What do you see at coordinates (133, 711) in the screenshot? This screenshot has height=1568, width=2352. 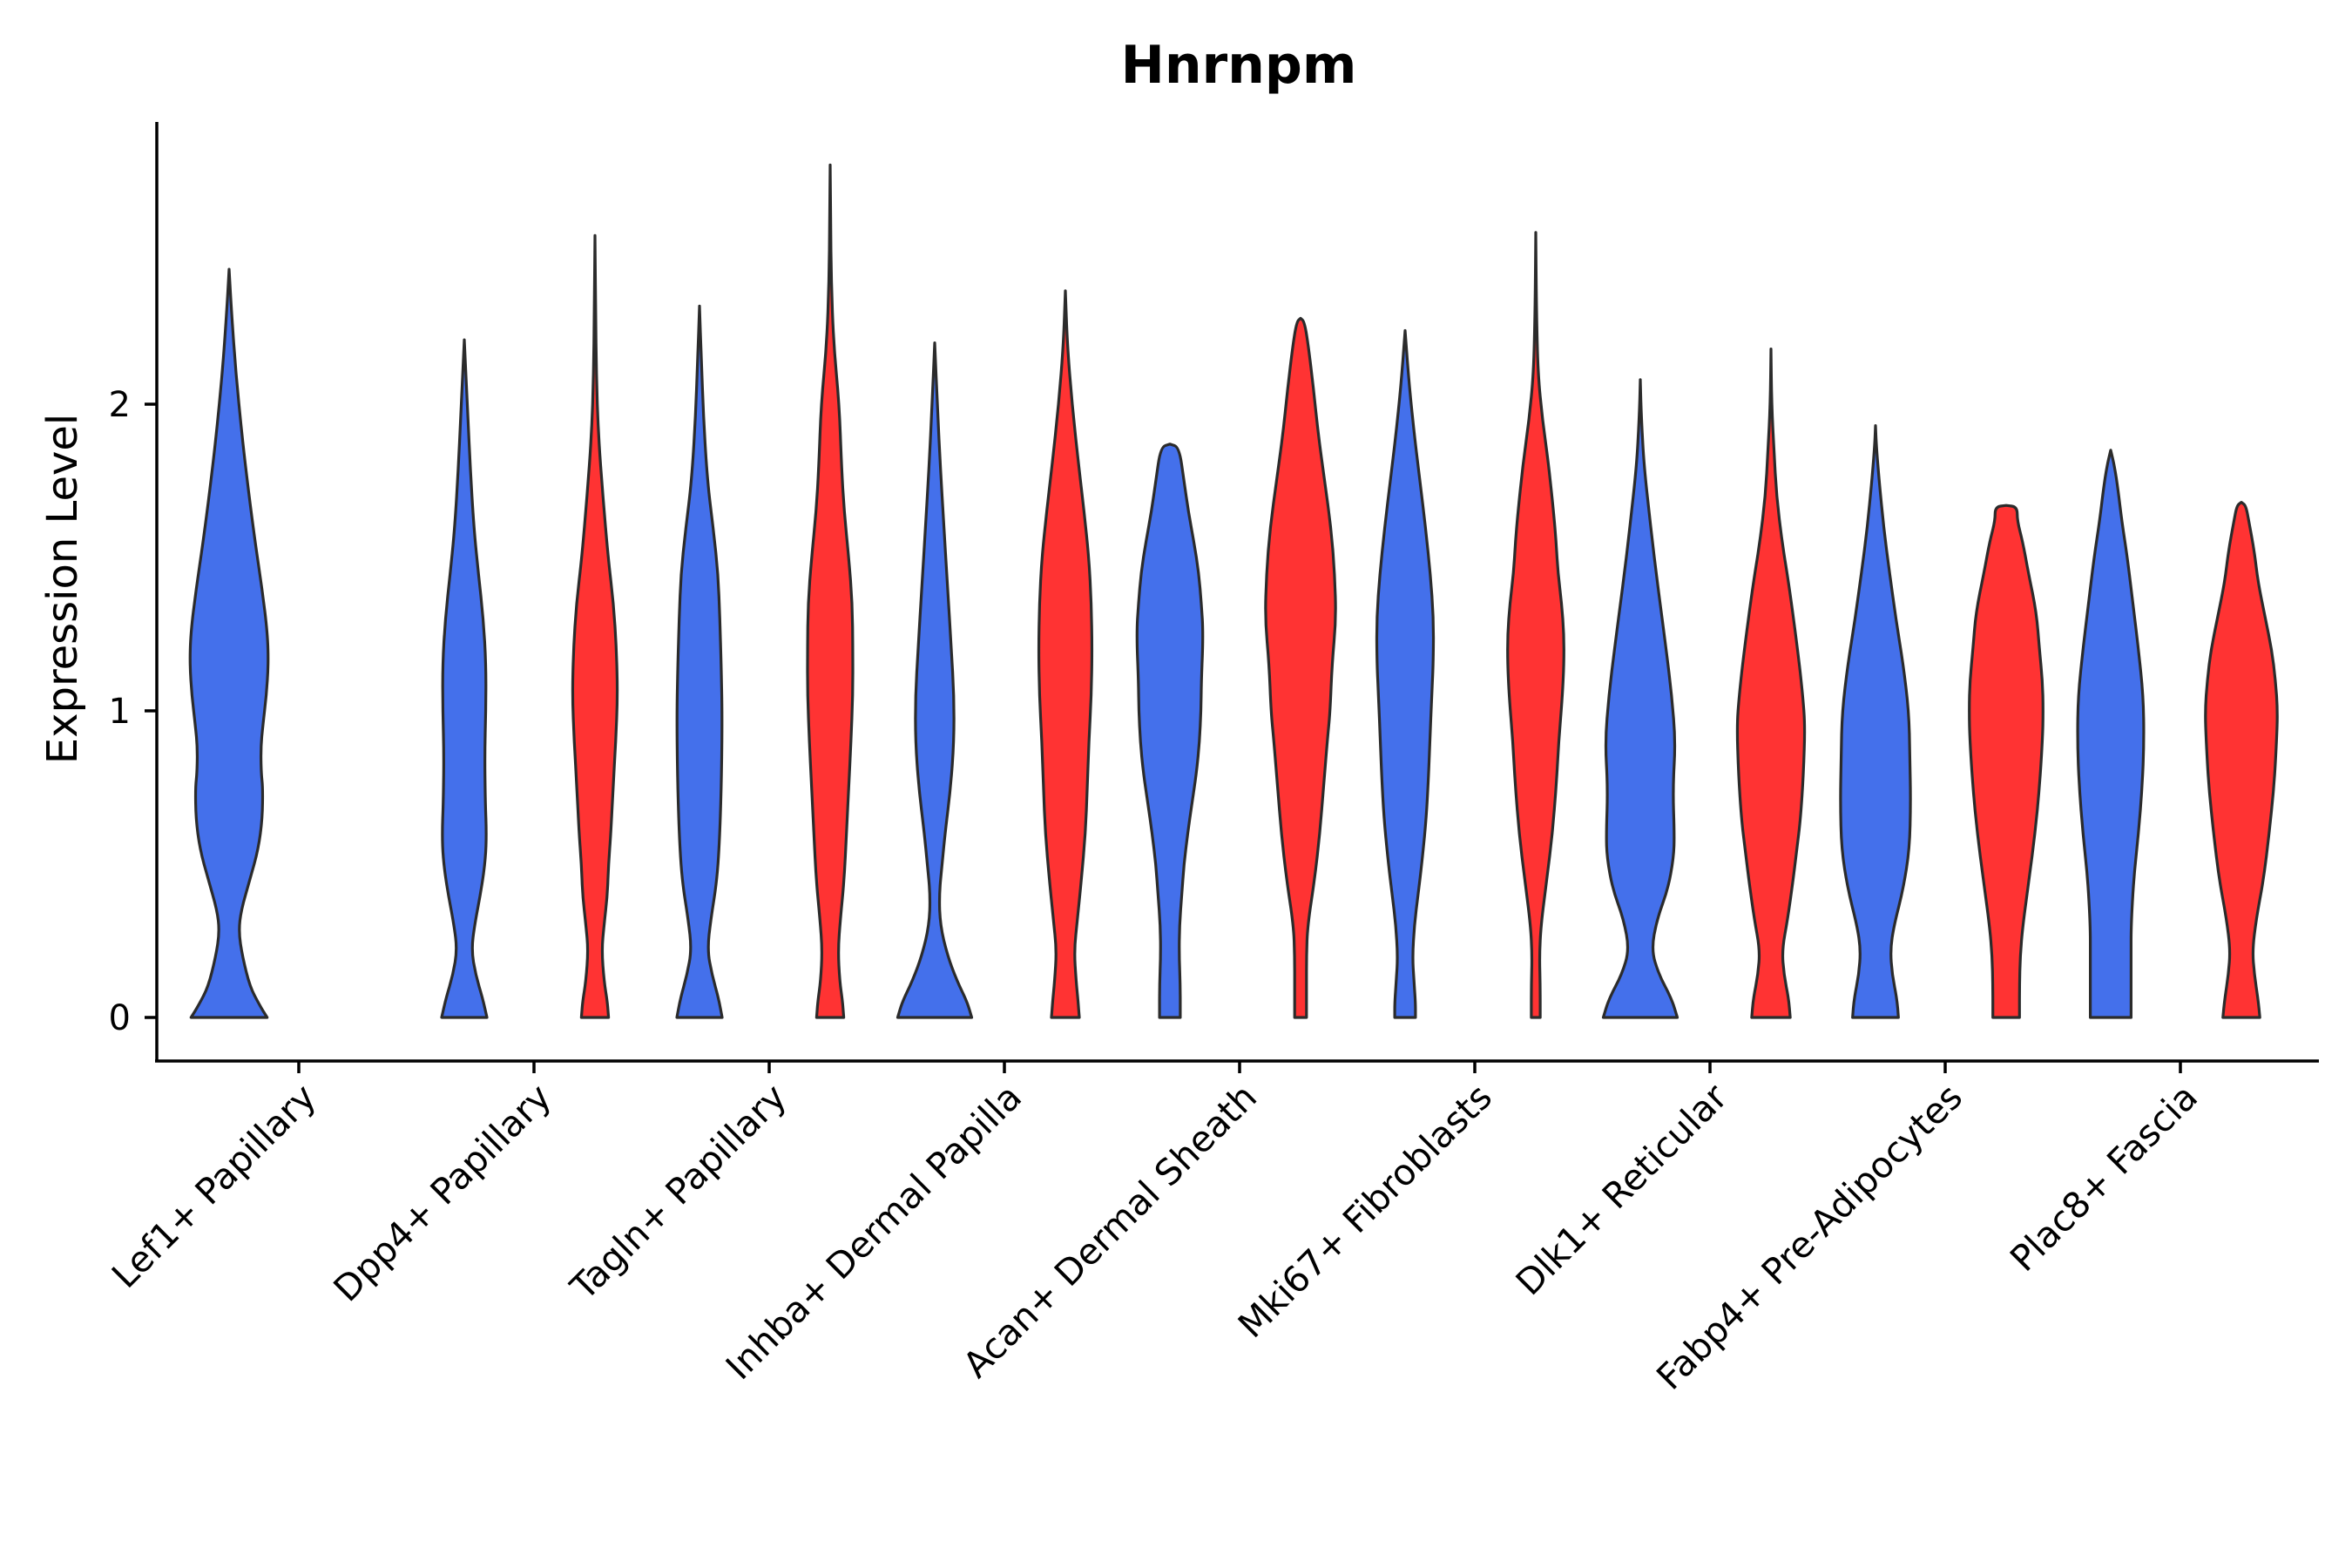 I see `y-axis-ticks: 0 1 2` at bounding box center [133, 711].